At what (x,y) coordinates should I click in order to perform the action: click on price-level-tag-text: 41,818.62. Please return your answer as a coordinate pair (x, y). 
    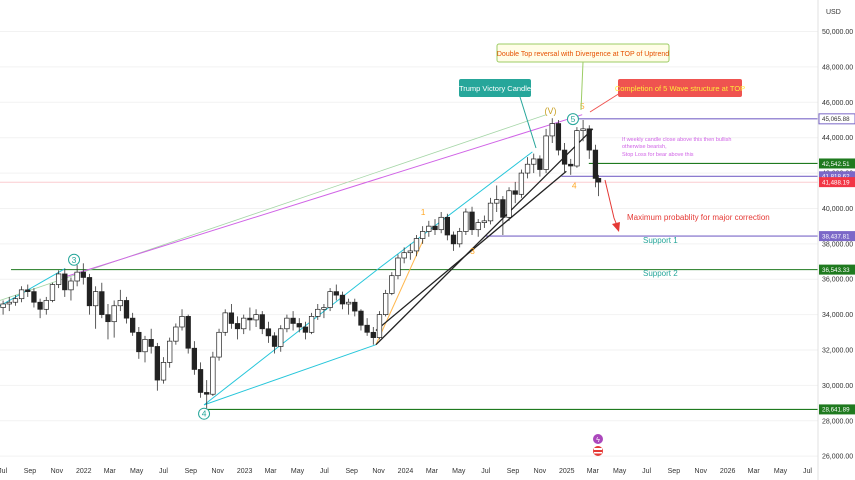
    Looking at the image, I should click on (836, 177).